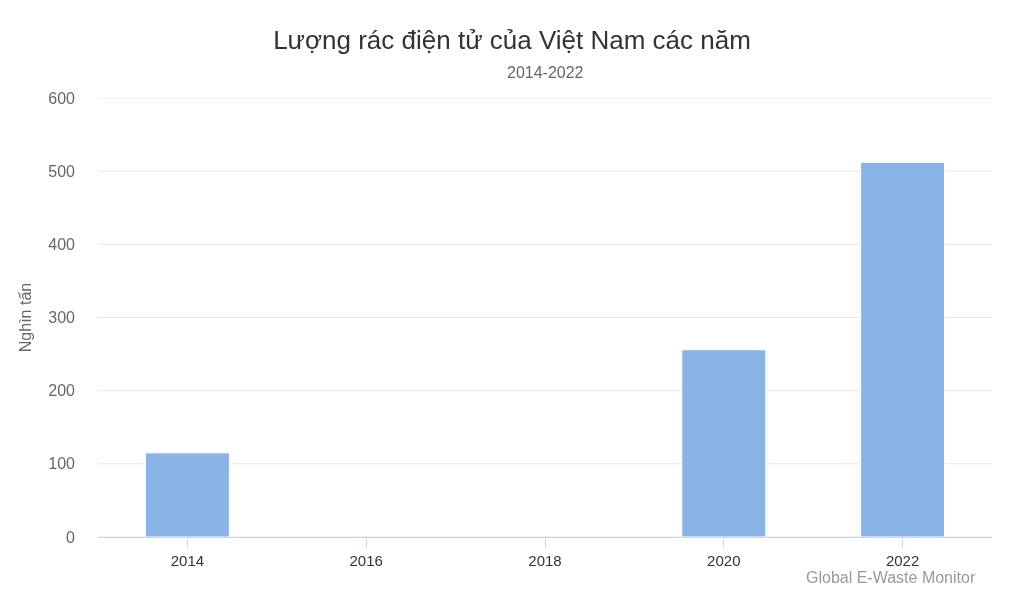 Image resolution: width=1024 pixels, height=605 pixels. Describe the element at coordinates (366, 560) in the screenshot. I see `x-tick-label: 2016` at that location.